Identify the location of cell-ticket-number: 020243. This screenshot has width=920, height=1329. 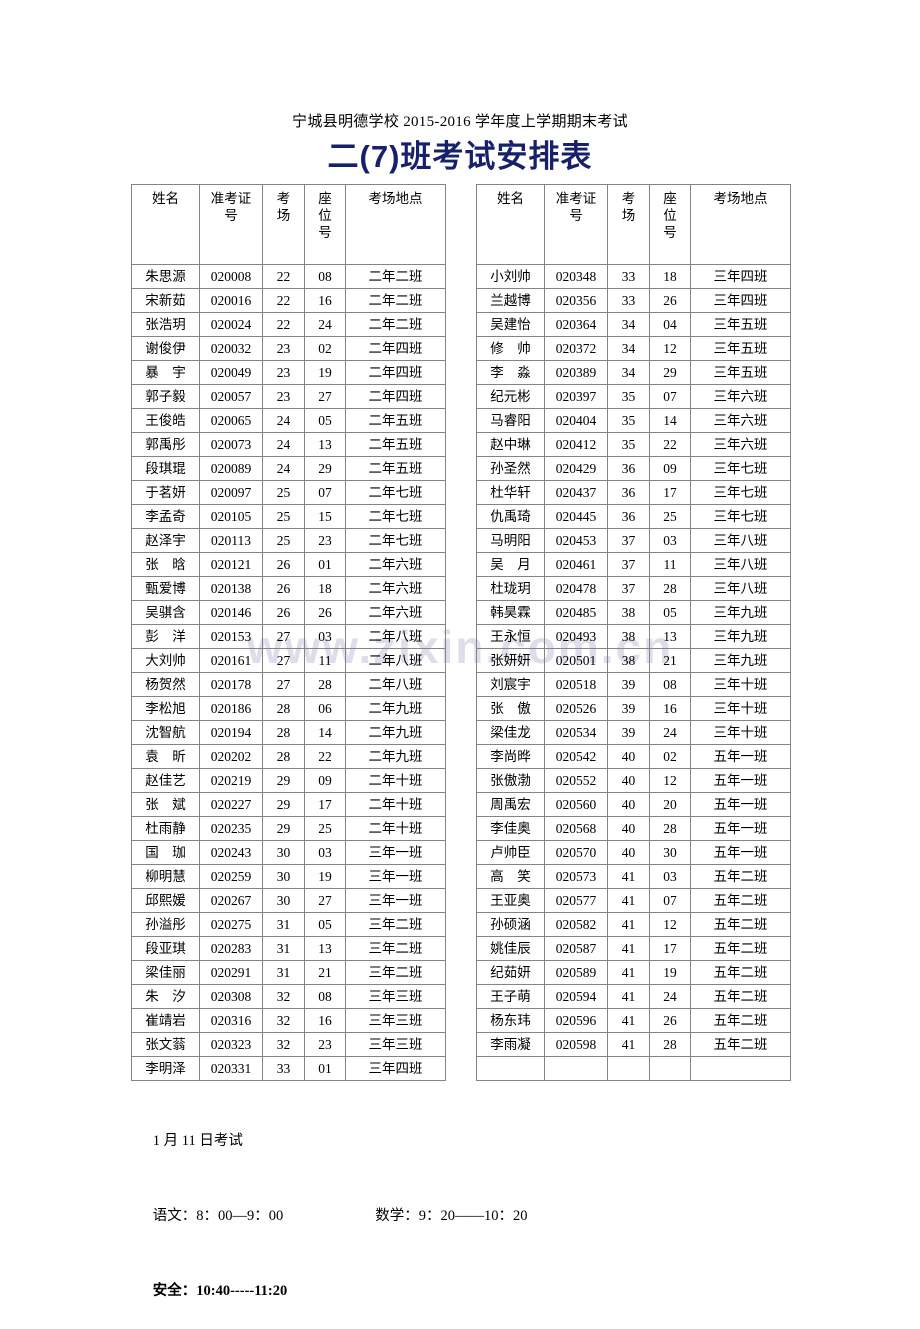
(231, 852).